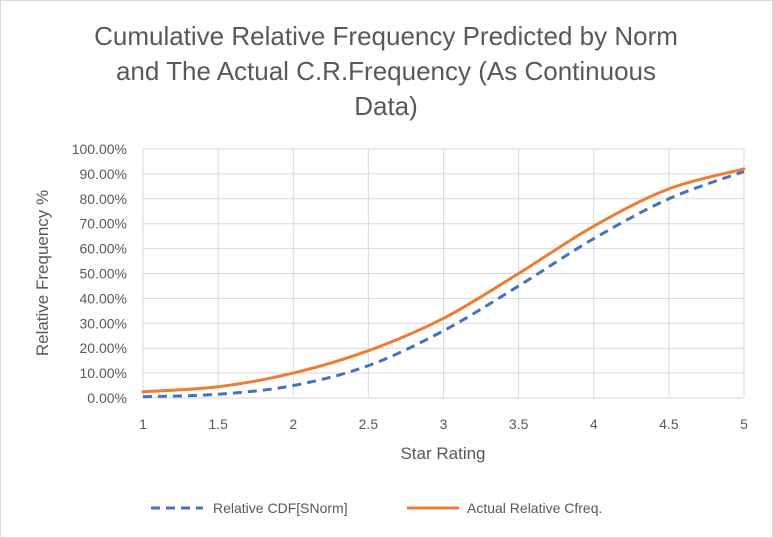 This screenshot has height=538, width=773. Describe the element at coordinates (444, 424) in the screenshot. I see `x-tick-label: 3` at that location.